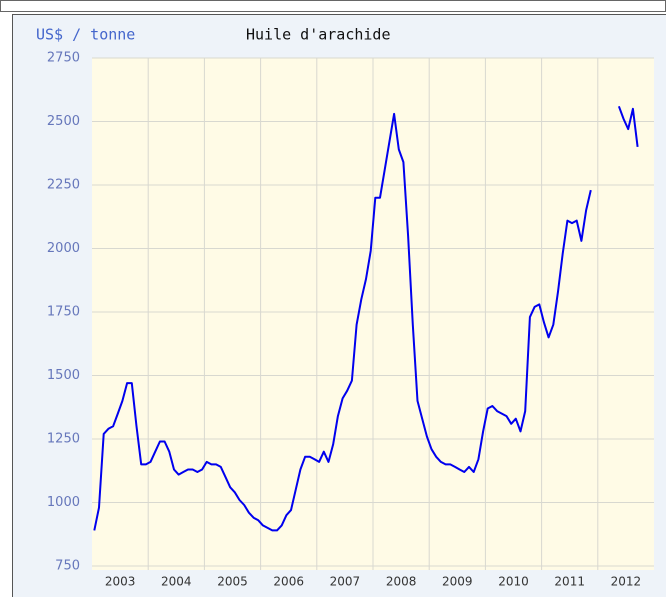 Image resolution: width=666 pixels, height=597 pixels. What do you see at coordinates (120, 582) in the screenshot?
I see `x-tick-label: 2003` at bounding box center [120, 582].